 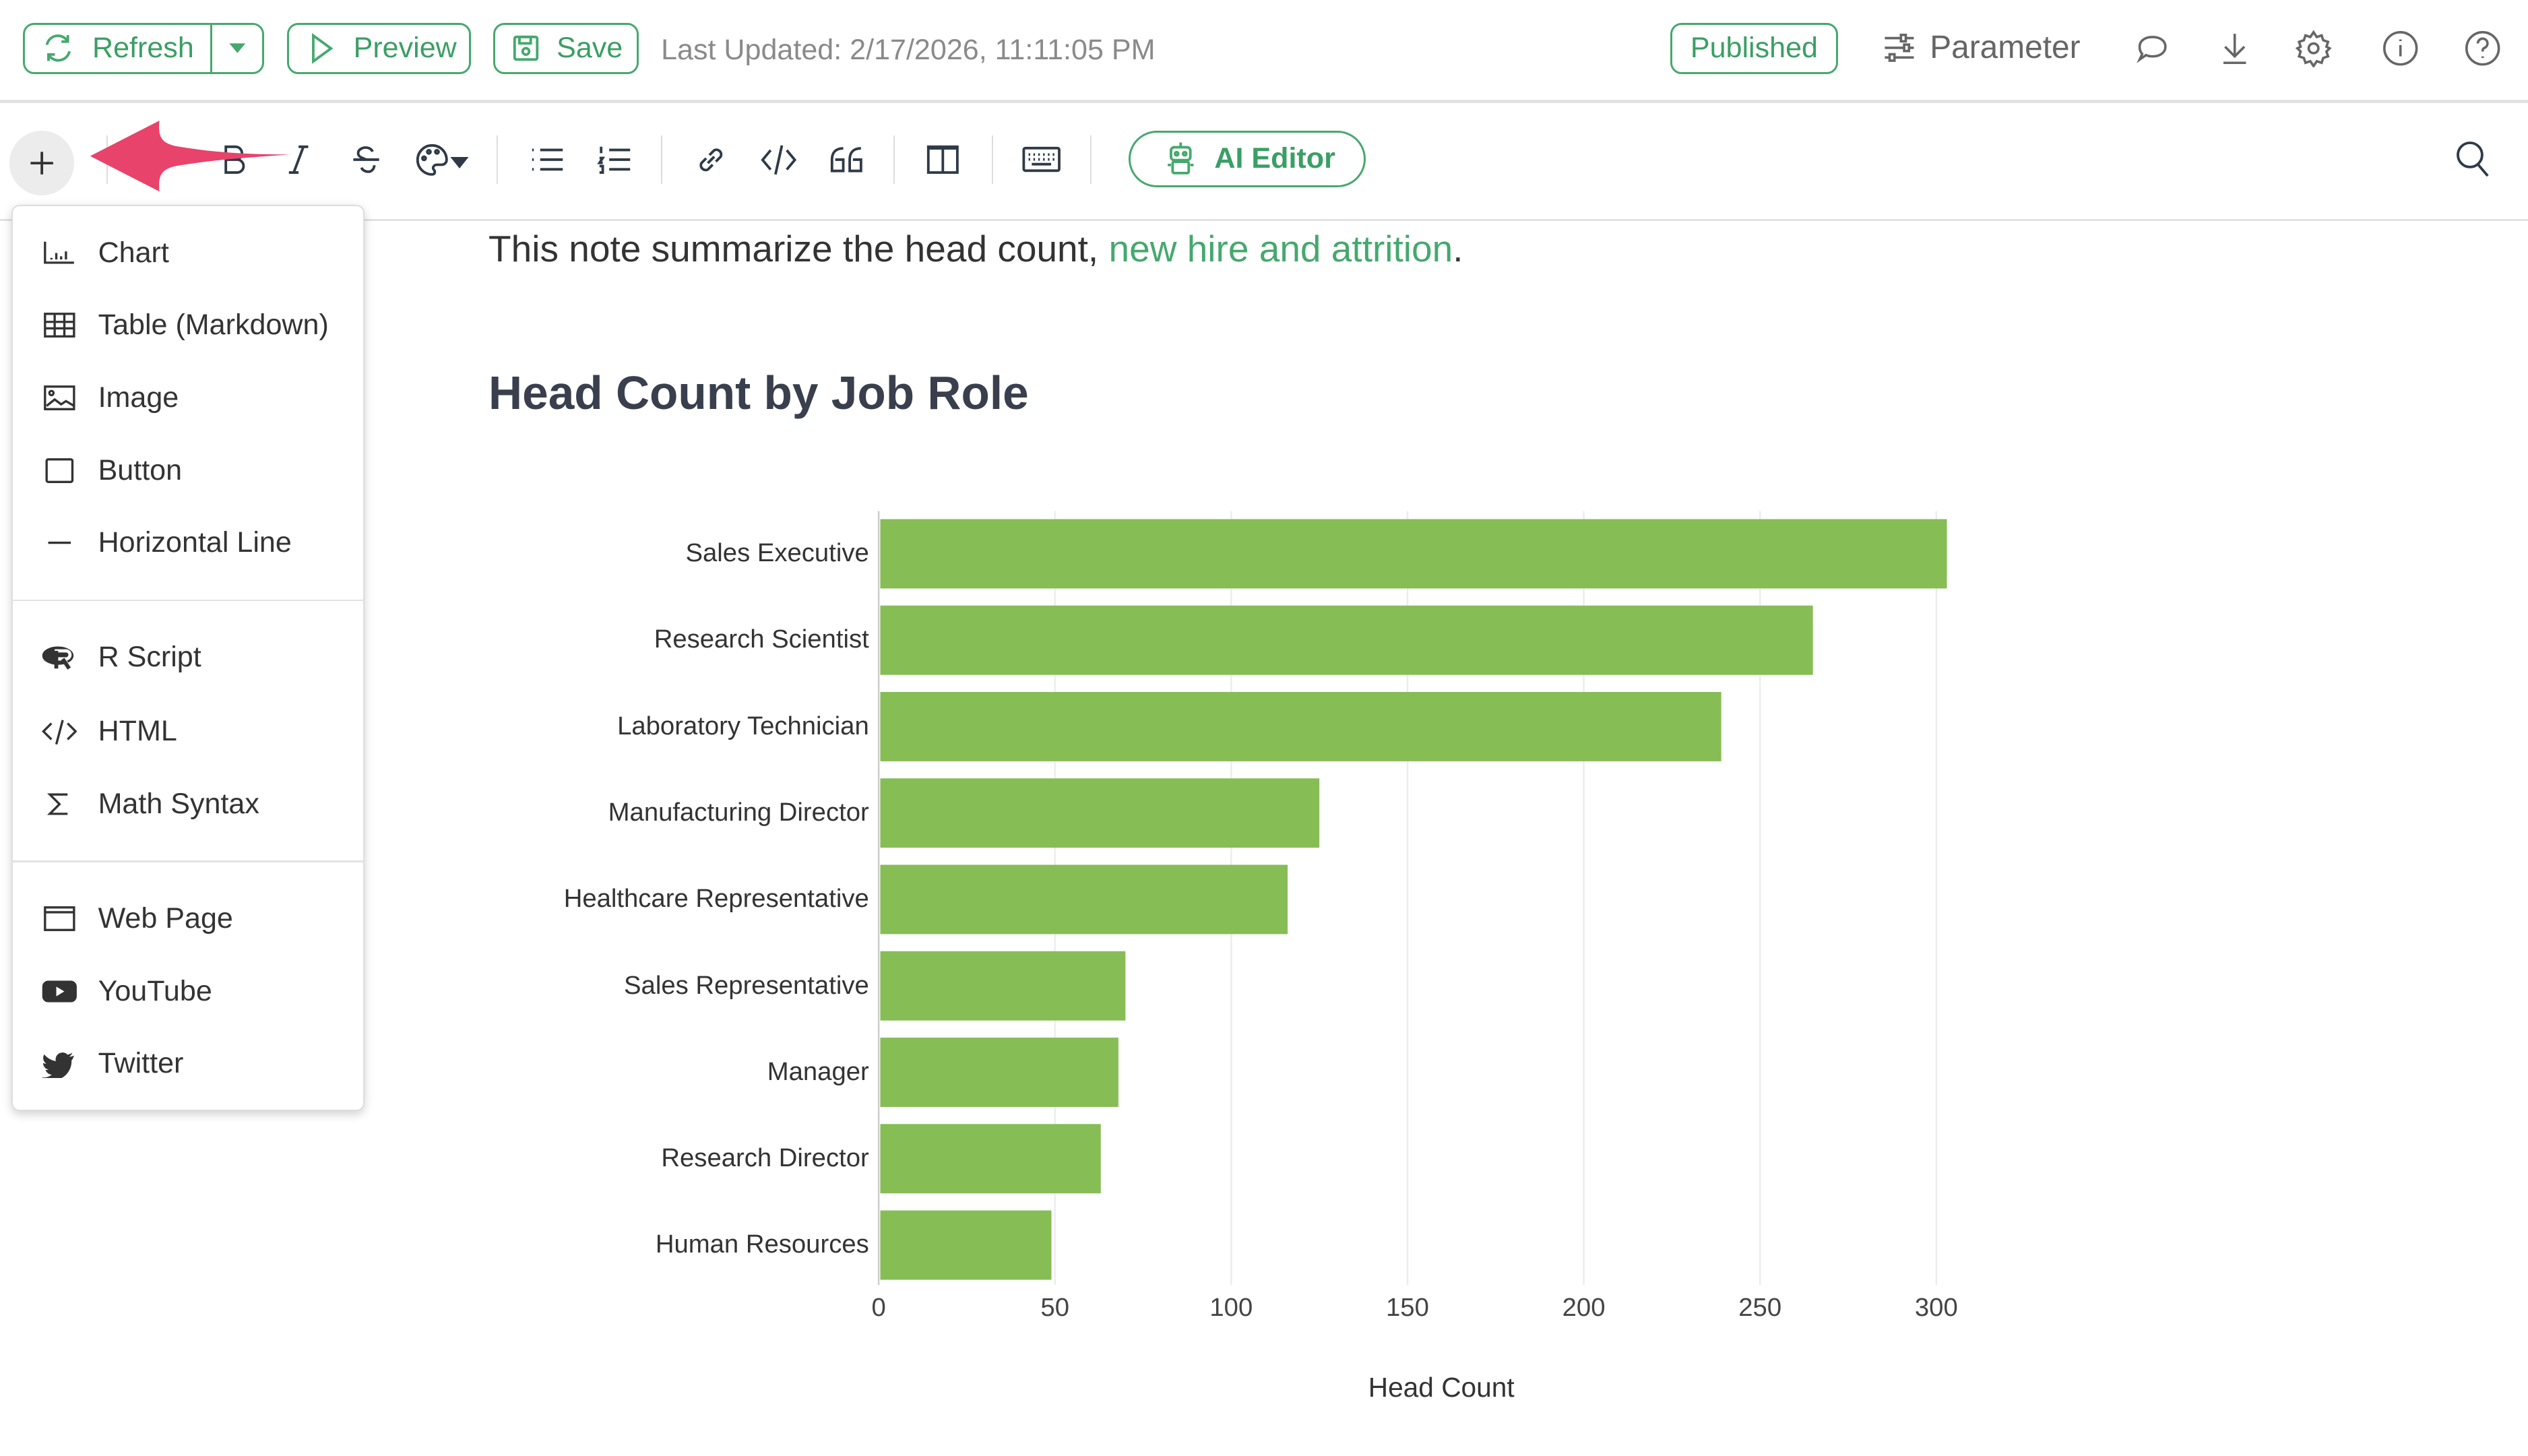 I want to click on menu-item-youtube: YouTube, so click(x=188, y=991).